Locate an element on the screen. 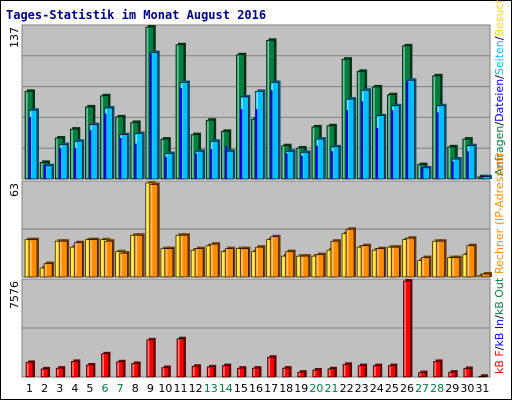 This screenshot has width=512, height=400. day-label: 10 is located at coordinates (165, 388).